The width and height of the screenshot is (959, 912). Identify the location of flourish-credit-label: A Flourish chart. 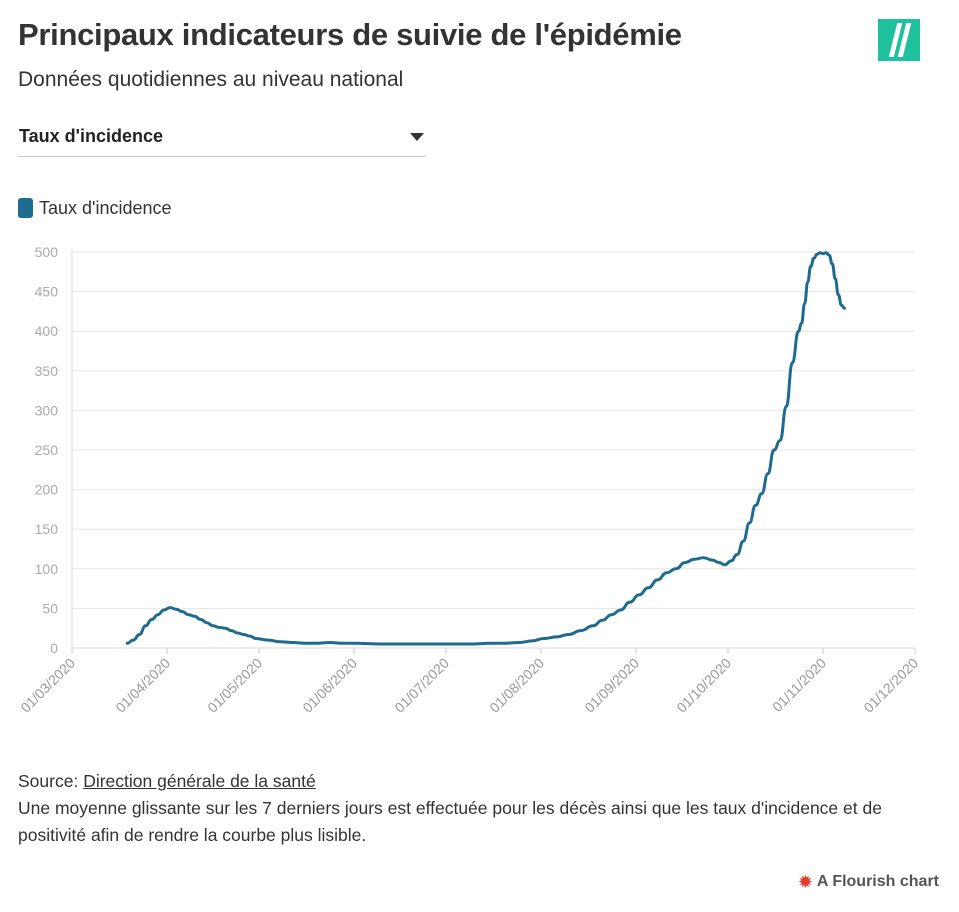
(877, 881).